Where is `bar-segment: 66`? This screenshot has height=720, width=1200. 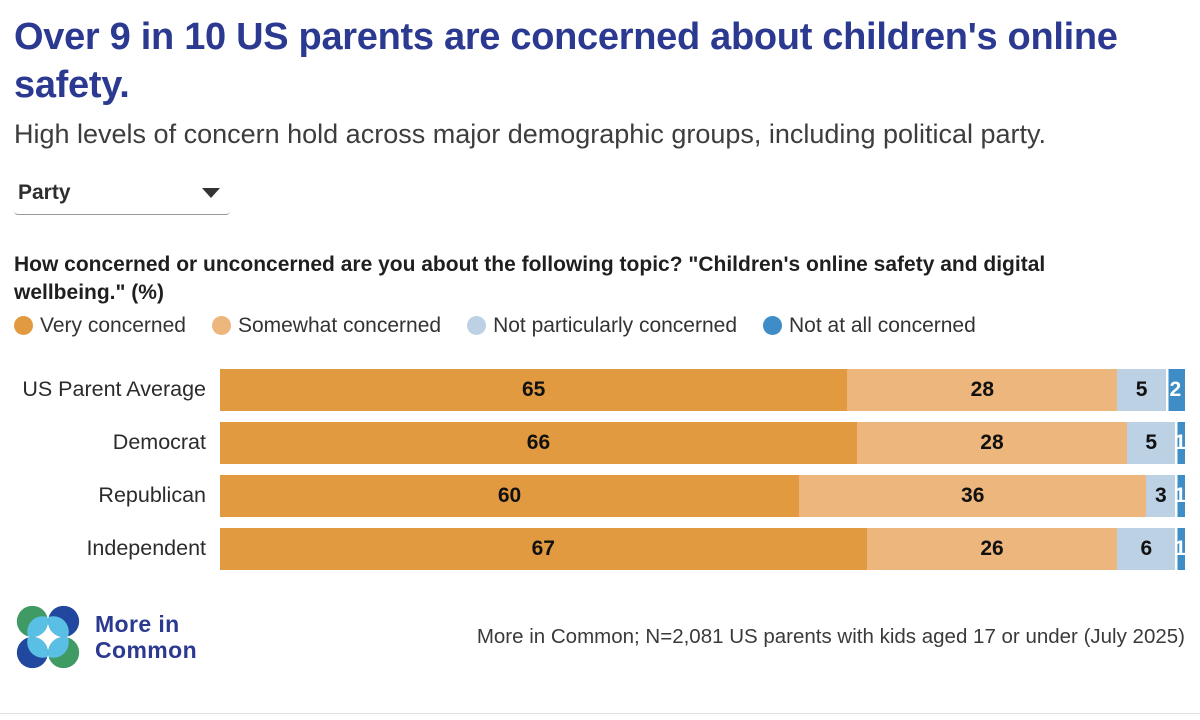
bar-segment: 66 is located at coordinates (538, 442).